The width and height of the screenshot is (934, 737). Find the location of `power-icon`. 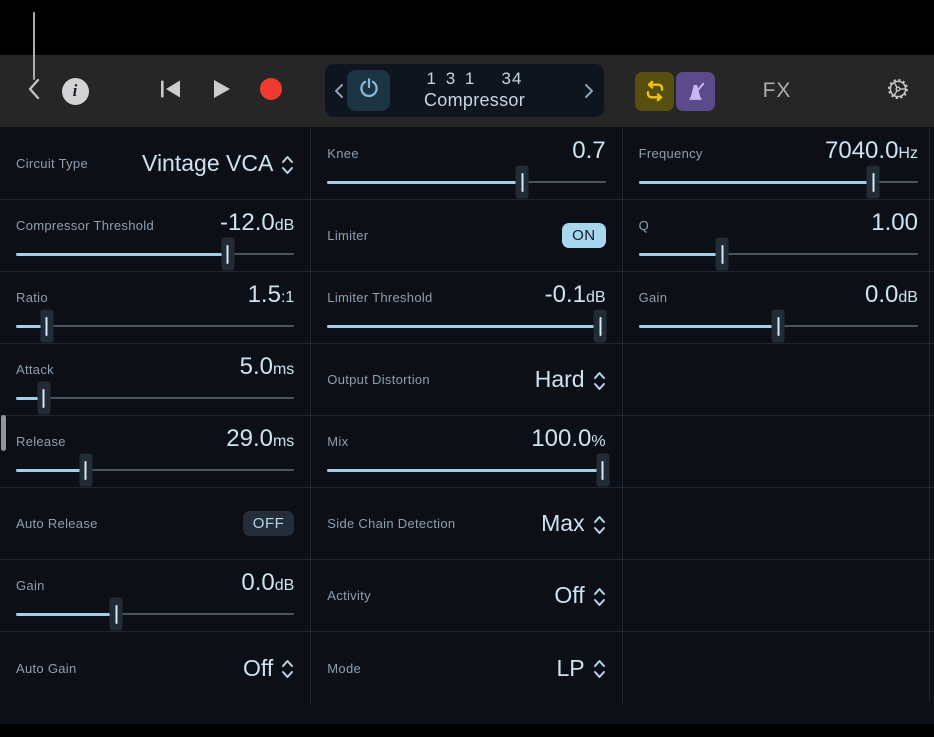

power-icon is located at coordinates (369, 90).